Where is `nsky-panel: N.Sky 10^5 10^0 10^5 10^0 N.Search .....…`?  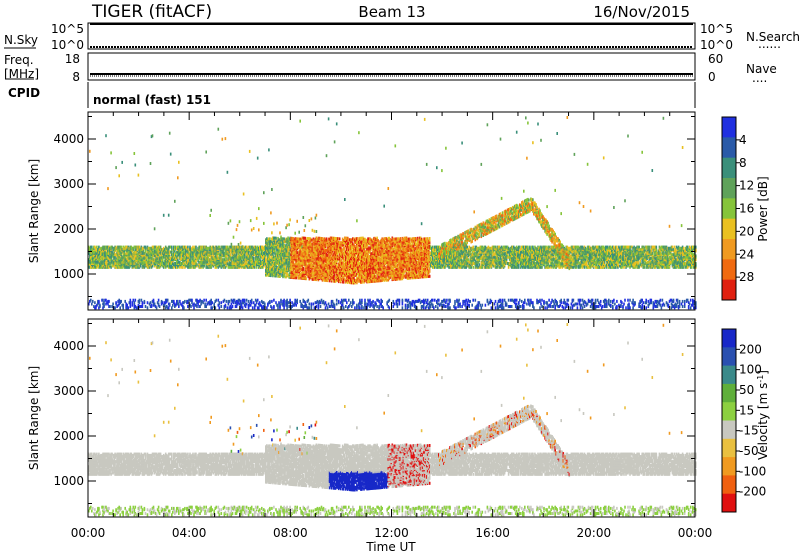 nsky-panel: N.Sky 10^5 10^0 10^5 10^0 N.Search .....… is located at coordinates (402, 37).